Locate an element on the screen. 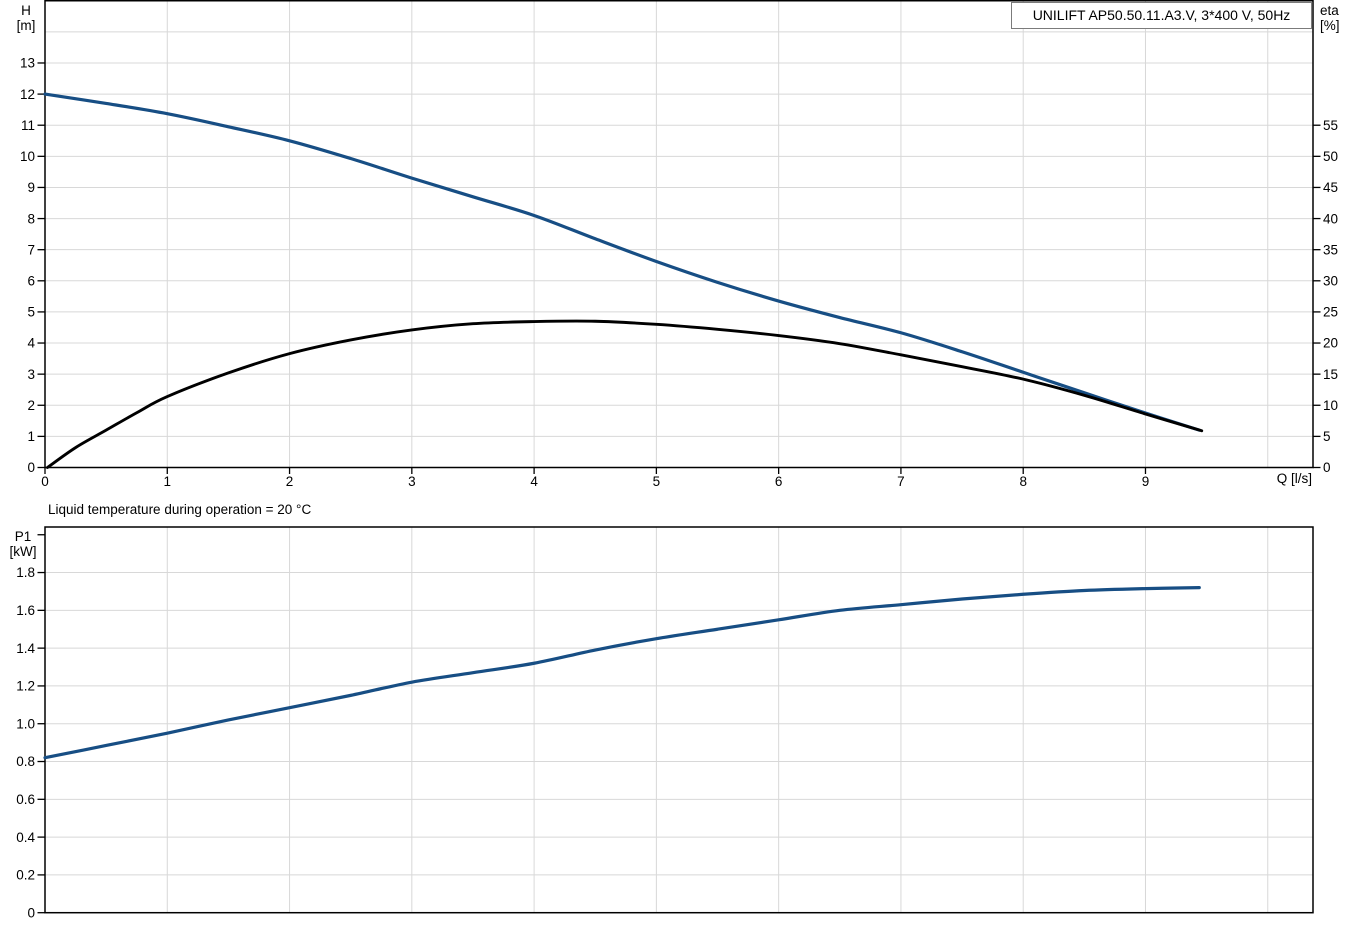 This screenshot has height=938, width=1349. tick-label-bottom: 1 is located at coordinates (168, 481).